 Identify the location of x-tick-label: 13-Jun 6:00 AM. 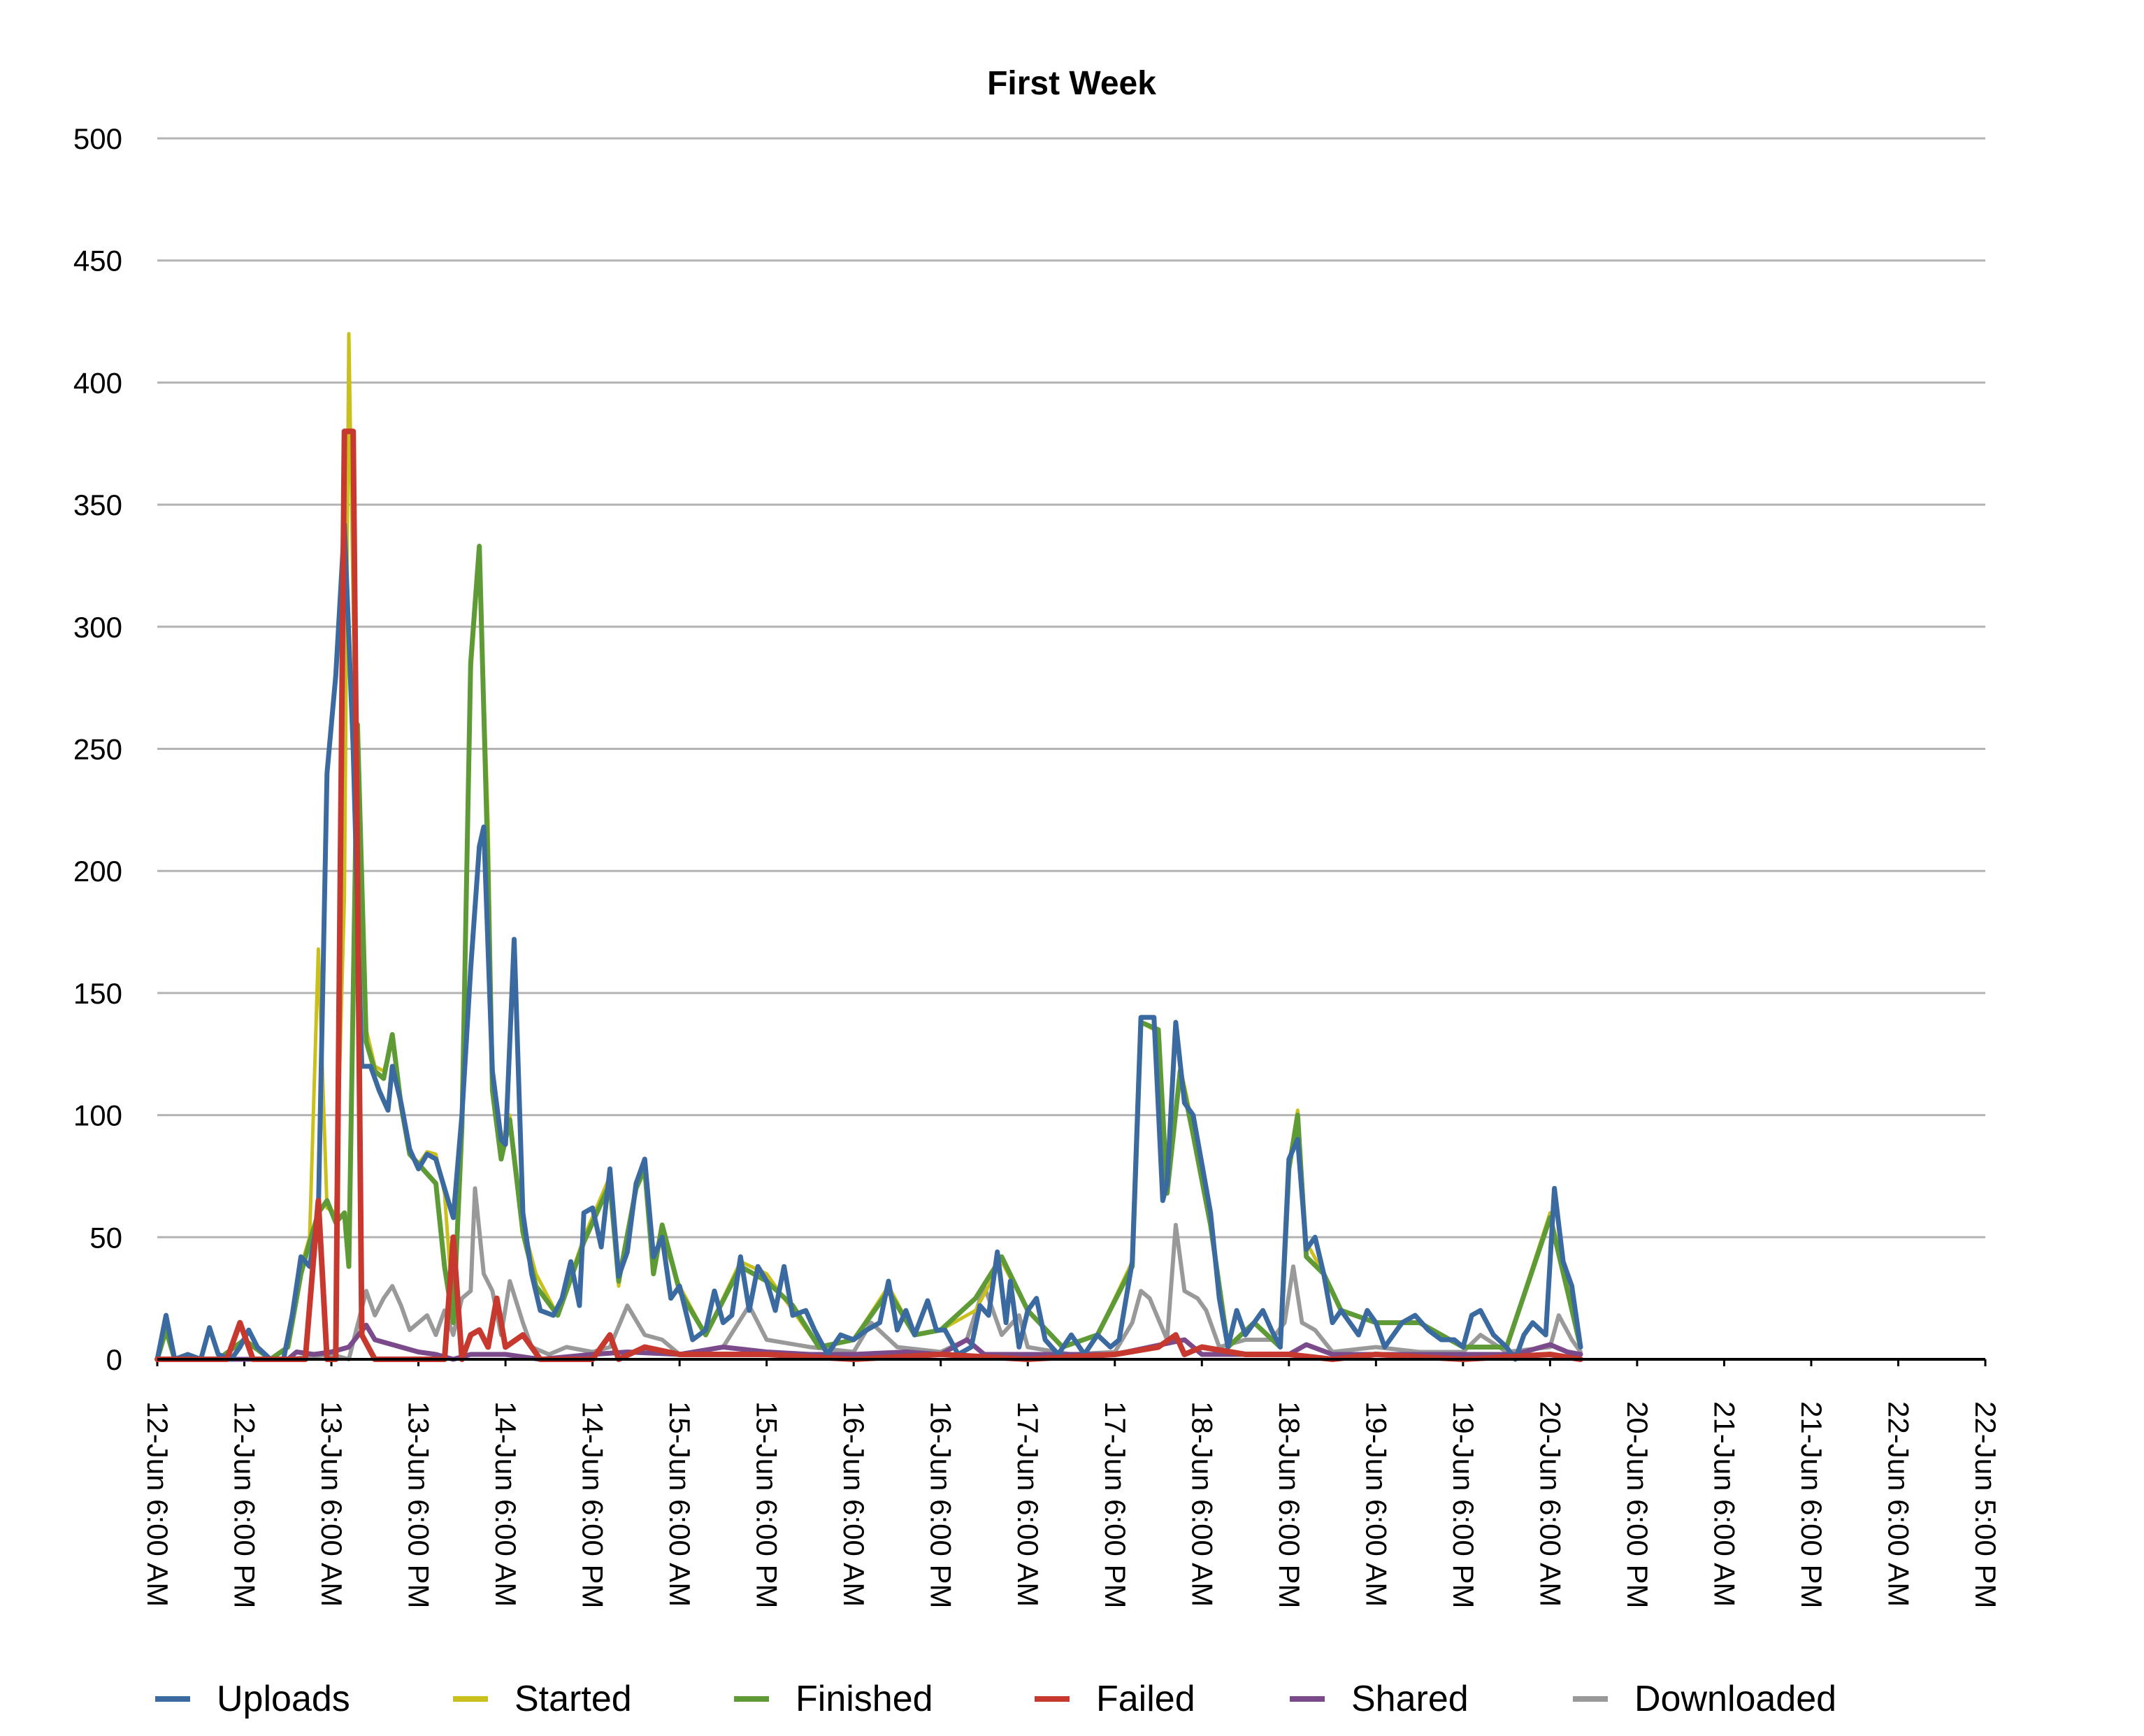
(331, 1504).